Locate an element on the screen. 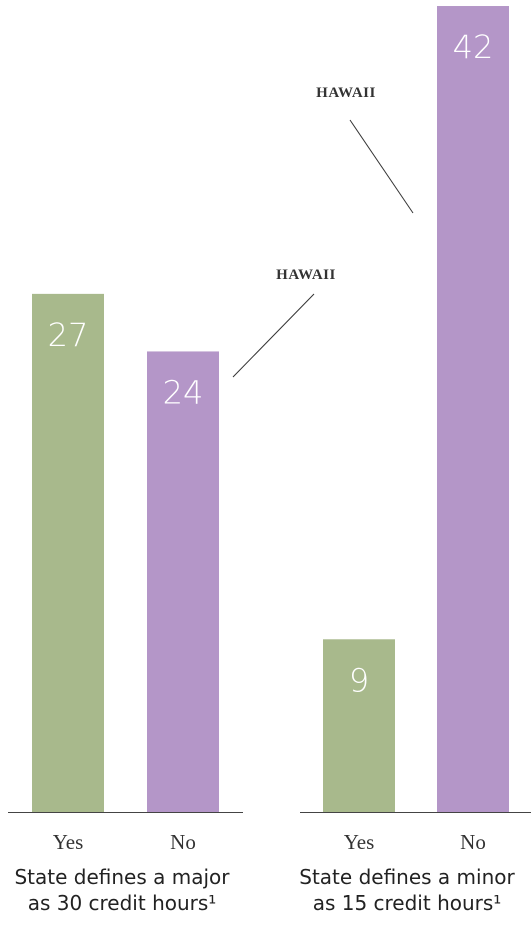 The height and width of the screenshot is (947, 531). value-label: 24 is located at coordinates (183, 392).